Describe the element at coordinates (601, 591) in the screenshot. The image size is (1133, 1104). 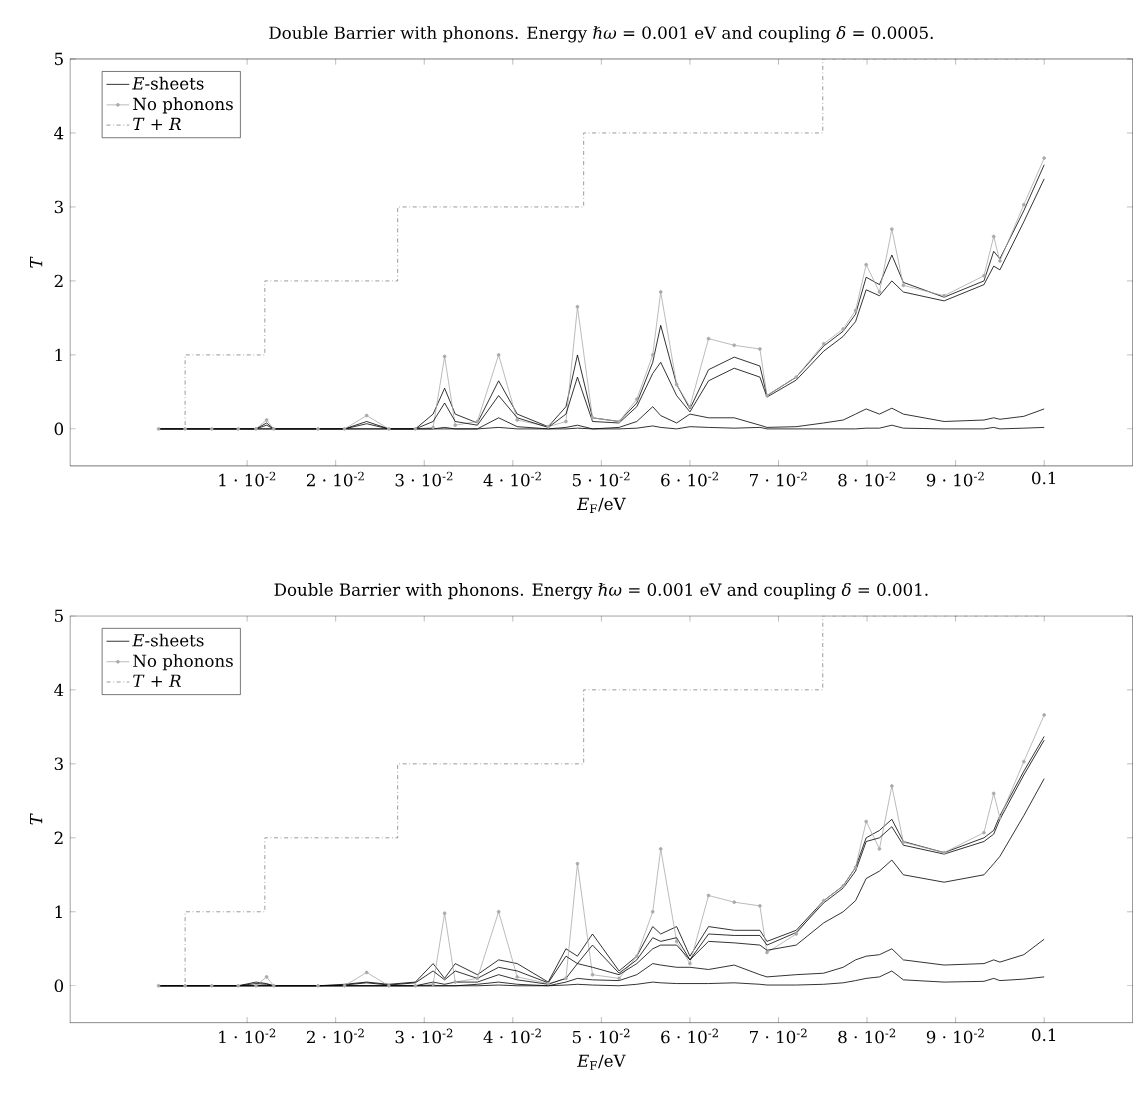
I see `chart-title: Double Barrier with phonons. Energy ℏω = 0.001 eV and coupling δ = 0.001.` at that location.